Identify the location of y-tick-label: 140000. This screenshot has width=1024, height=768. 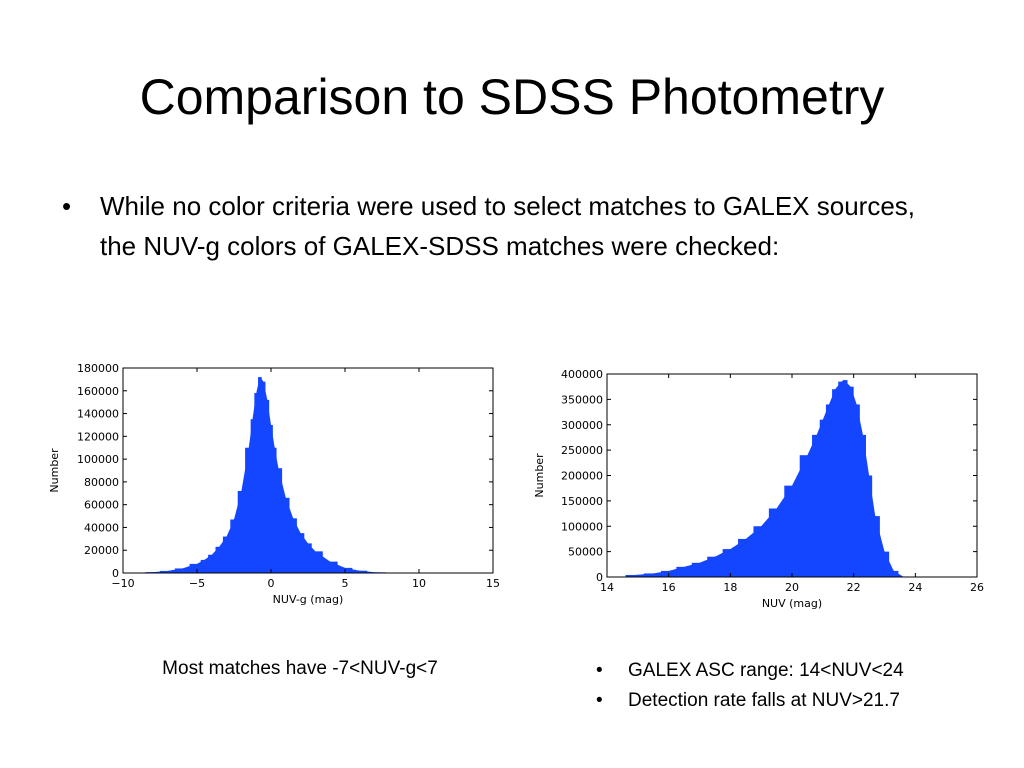
(98, 414).